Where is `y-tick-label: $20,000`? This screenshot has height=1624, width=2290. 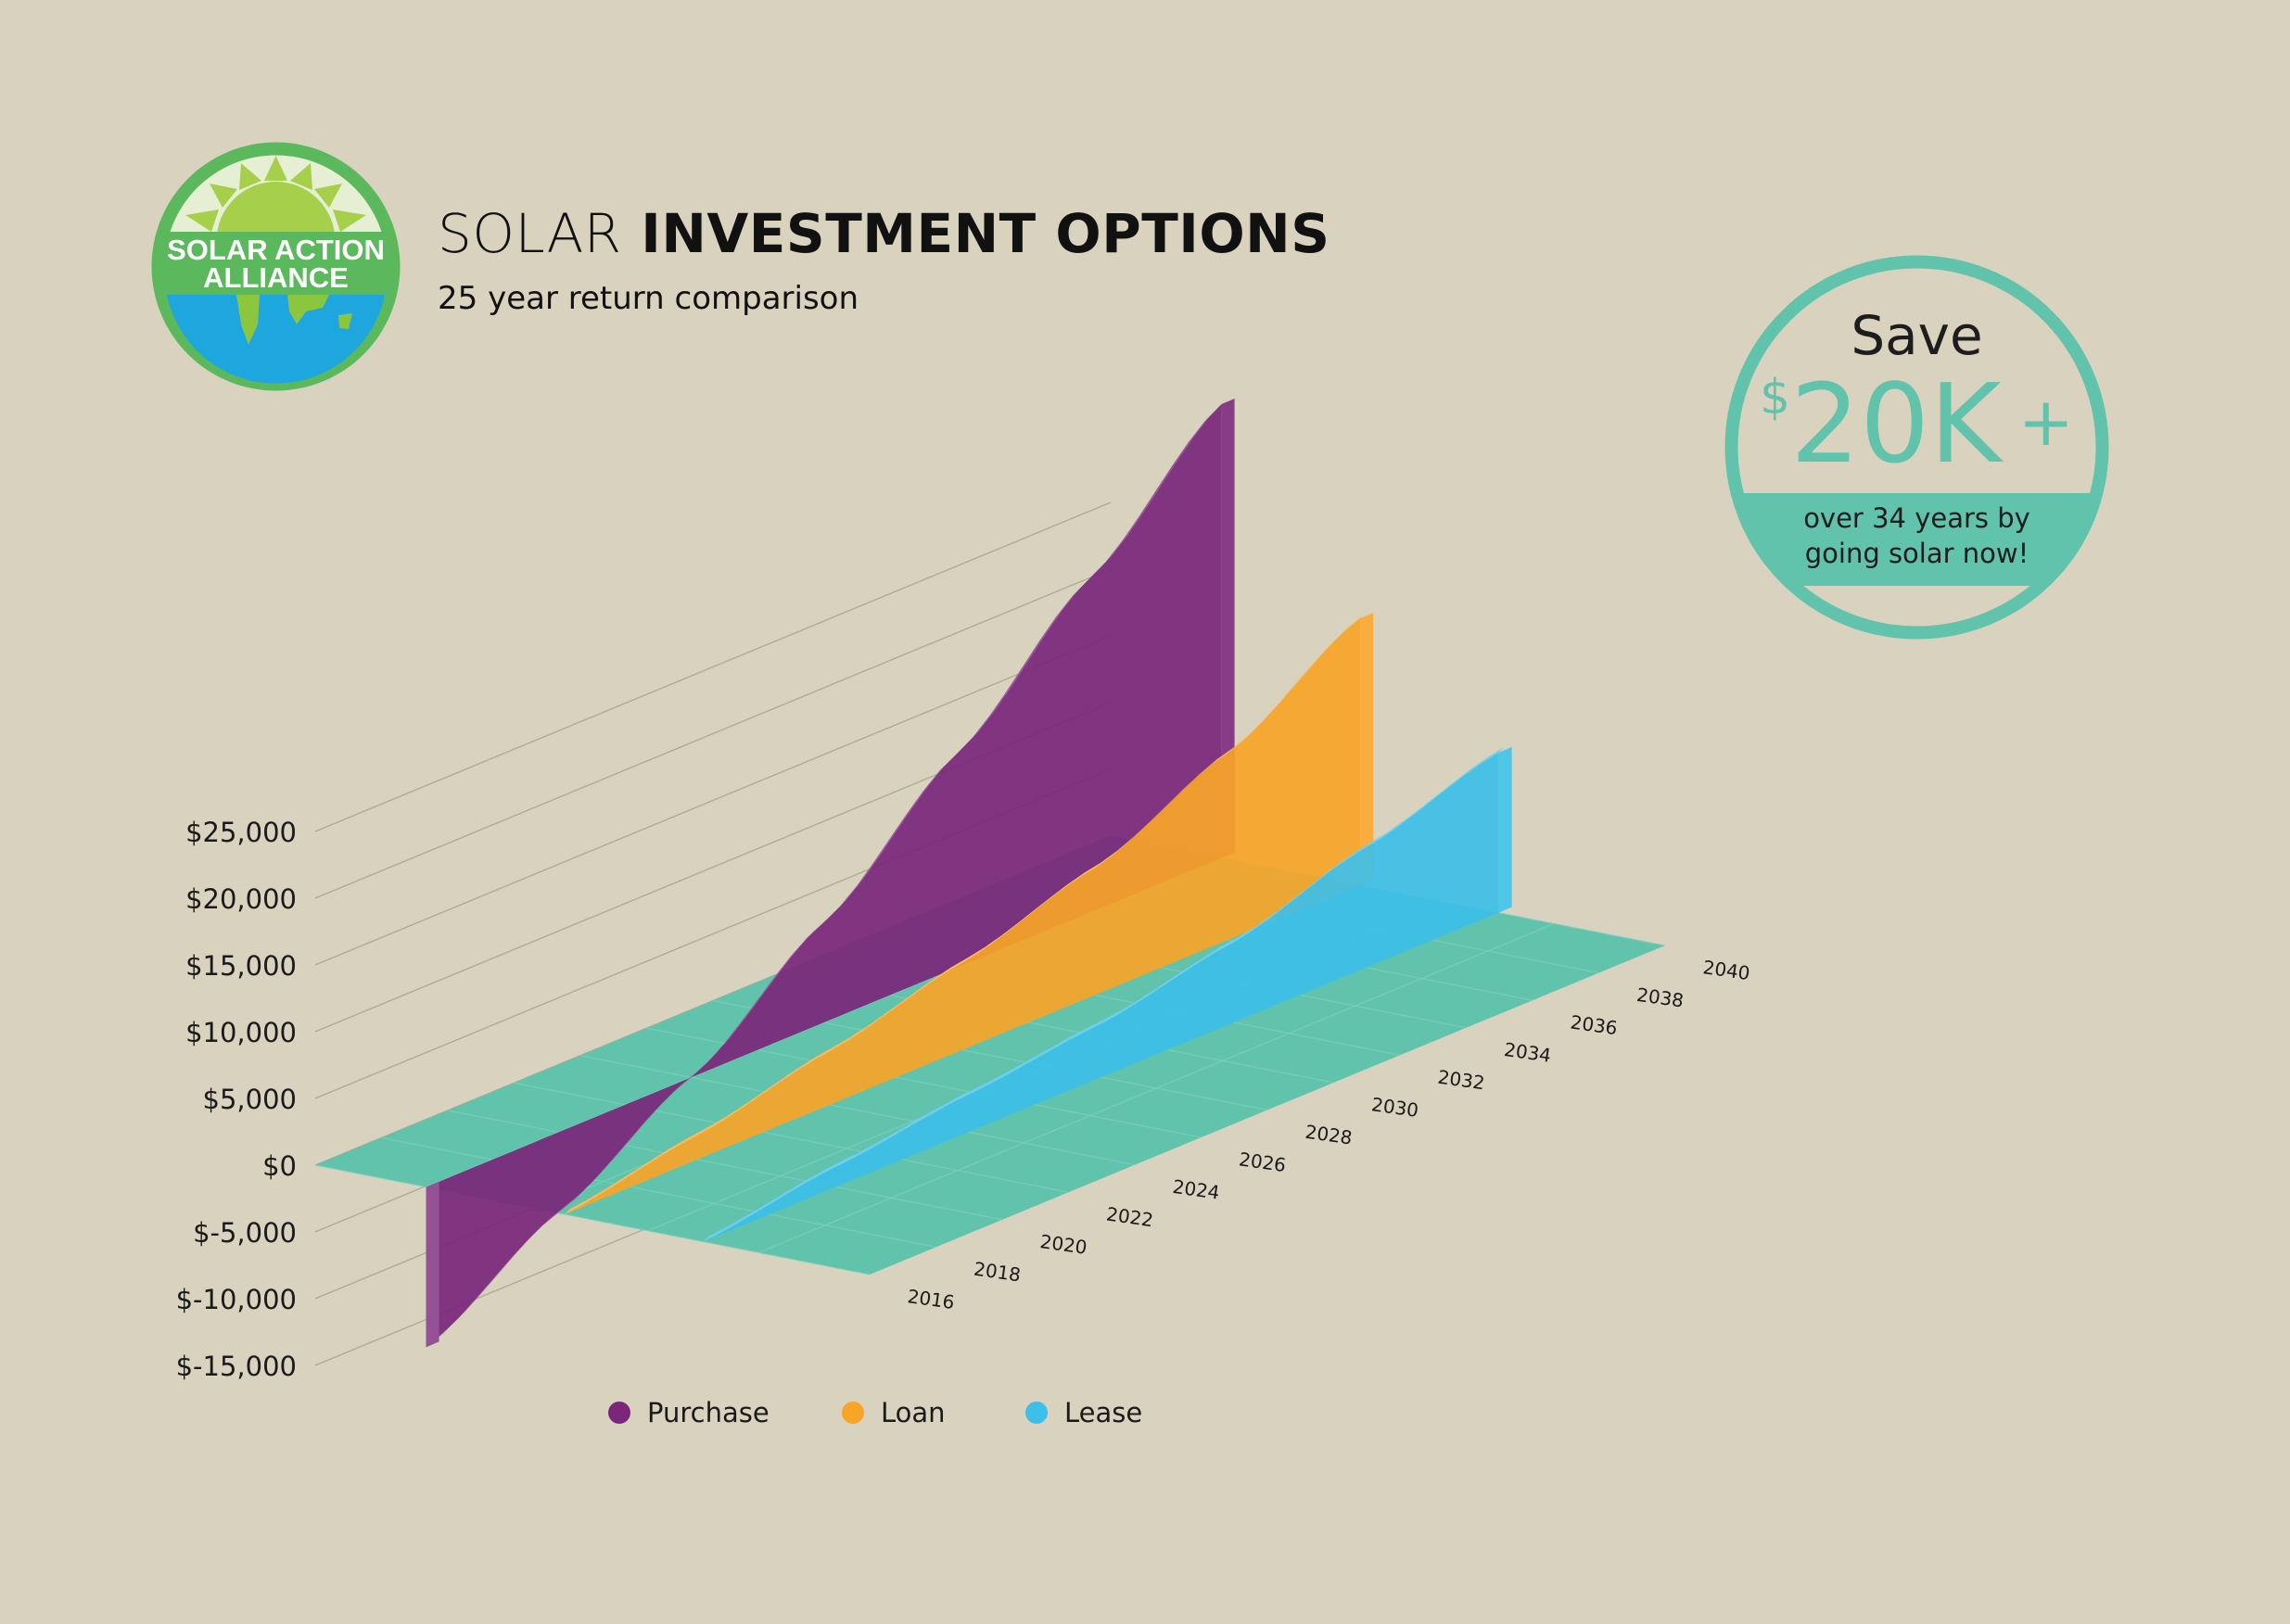
y-tick-label: $20,000 is located at coordinates (241, 899).